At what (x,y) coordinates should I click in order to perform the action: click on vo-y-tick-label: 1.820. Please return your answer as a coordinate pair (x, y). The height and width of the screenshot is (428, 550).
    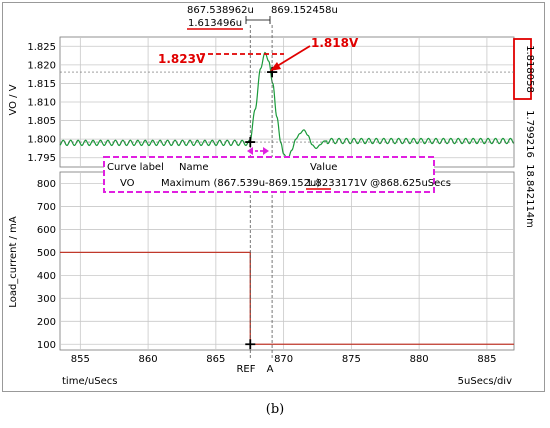
    Looking at the image, I should click on (41, 65).